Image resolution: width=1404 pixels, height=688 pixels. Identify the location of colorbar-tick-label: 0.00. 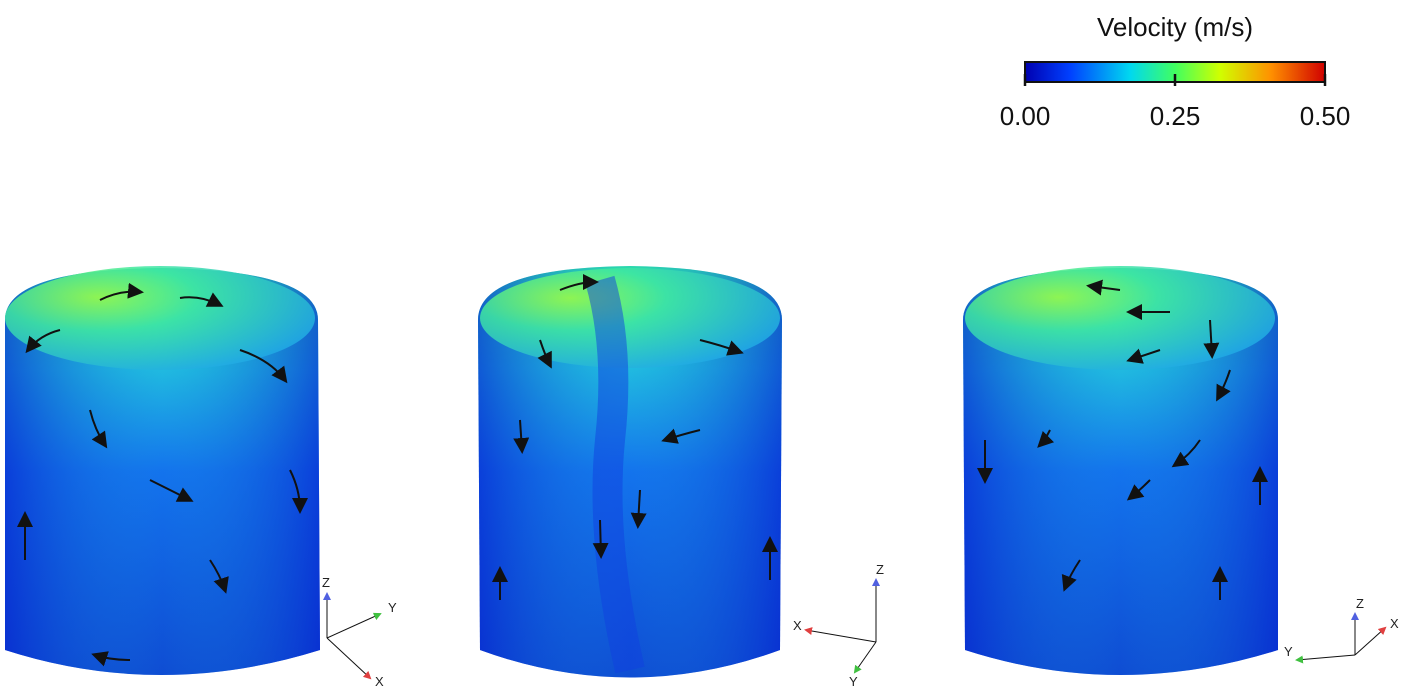
(1025, 116).